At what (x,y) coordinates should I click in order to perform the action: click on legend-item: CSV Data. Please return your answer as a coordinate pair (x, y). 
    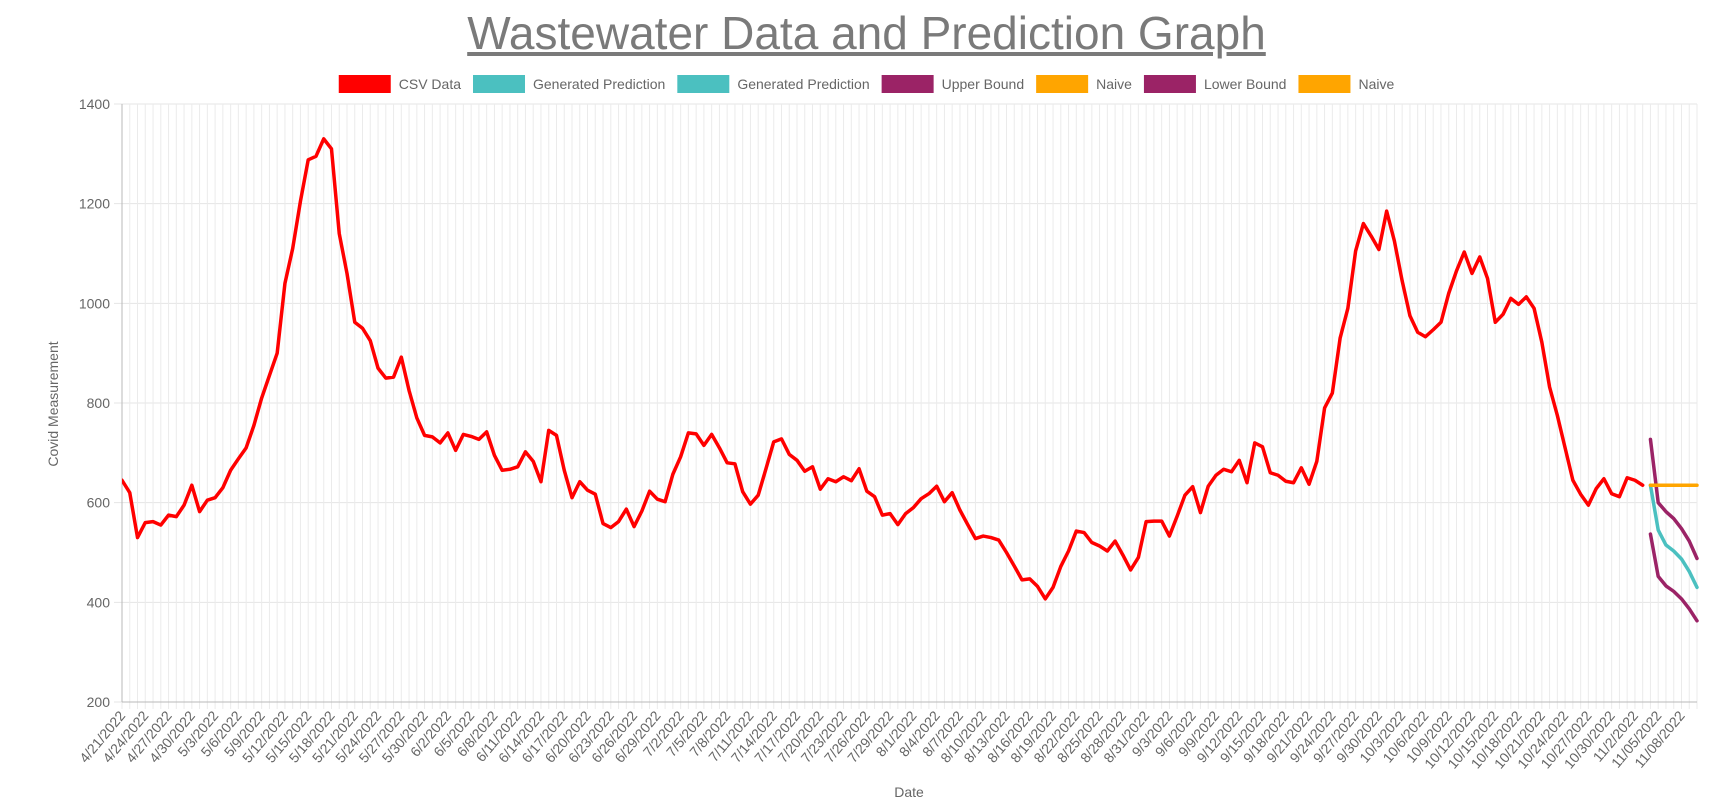
    Looking at the image, I should click on (399, 84).